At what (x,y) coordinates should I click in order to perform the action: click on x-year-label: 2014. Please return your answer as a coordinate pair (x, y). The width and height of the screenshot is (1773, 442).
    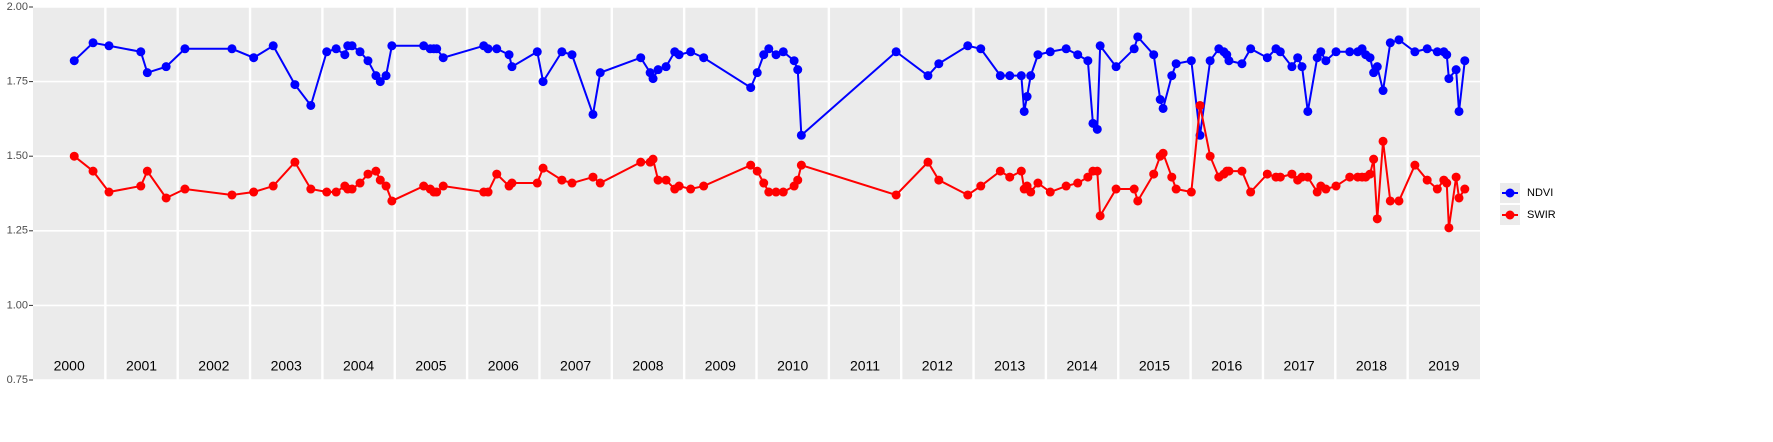
    Looking at the image, I should click on (1081, 366).